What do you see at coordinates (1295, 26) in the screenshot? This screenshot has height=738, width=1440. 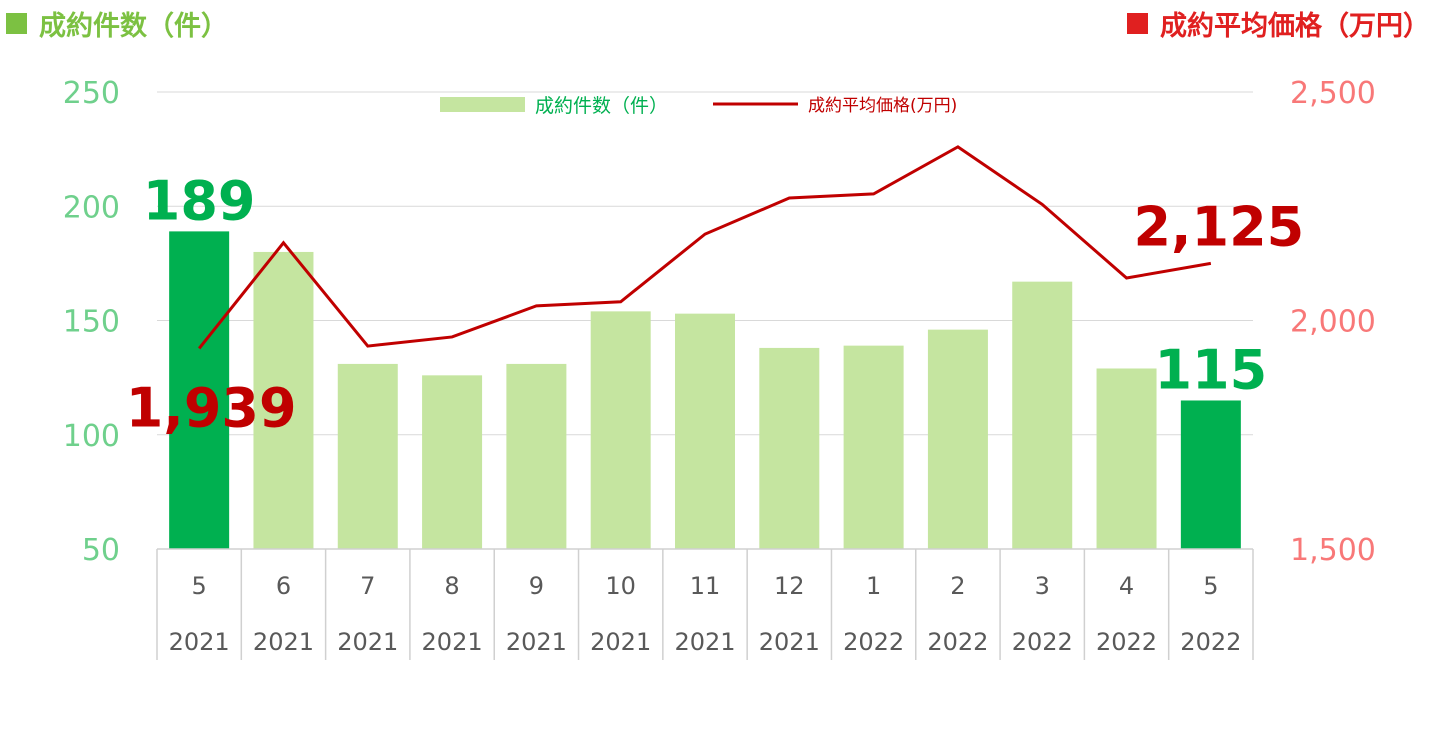 I see `right-title-text: 成約平均価格（万円）` at bounding box center [1295, 26].